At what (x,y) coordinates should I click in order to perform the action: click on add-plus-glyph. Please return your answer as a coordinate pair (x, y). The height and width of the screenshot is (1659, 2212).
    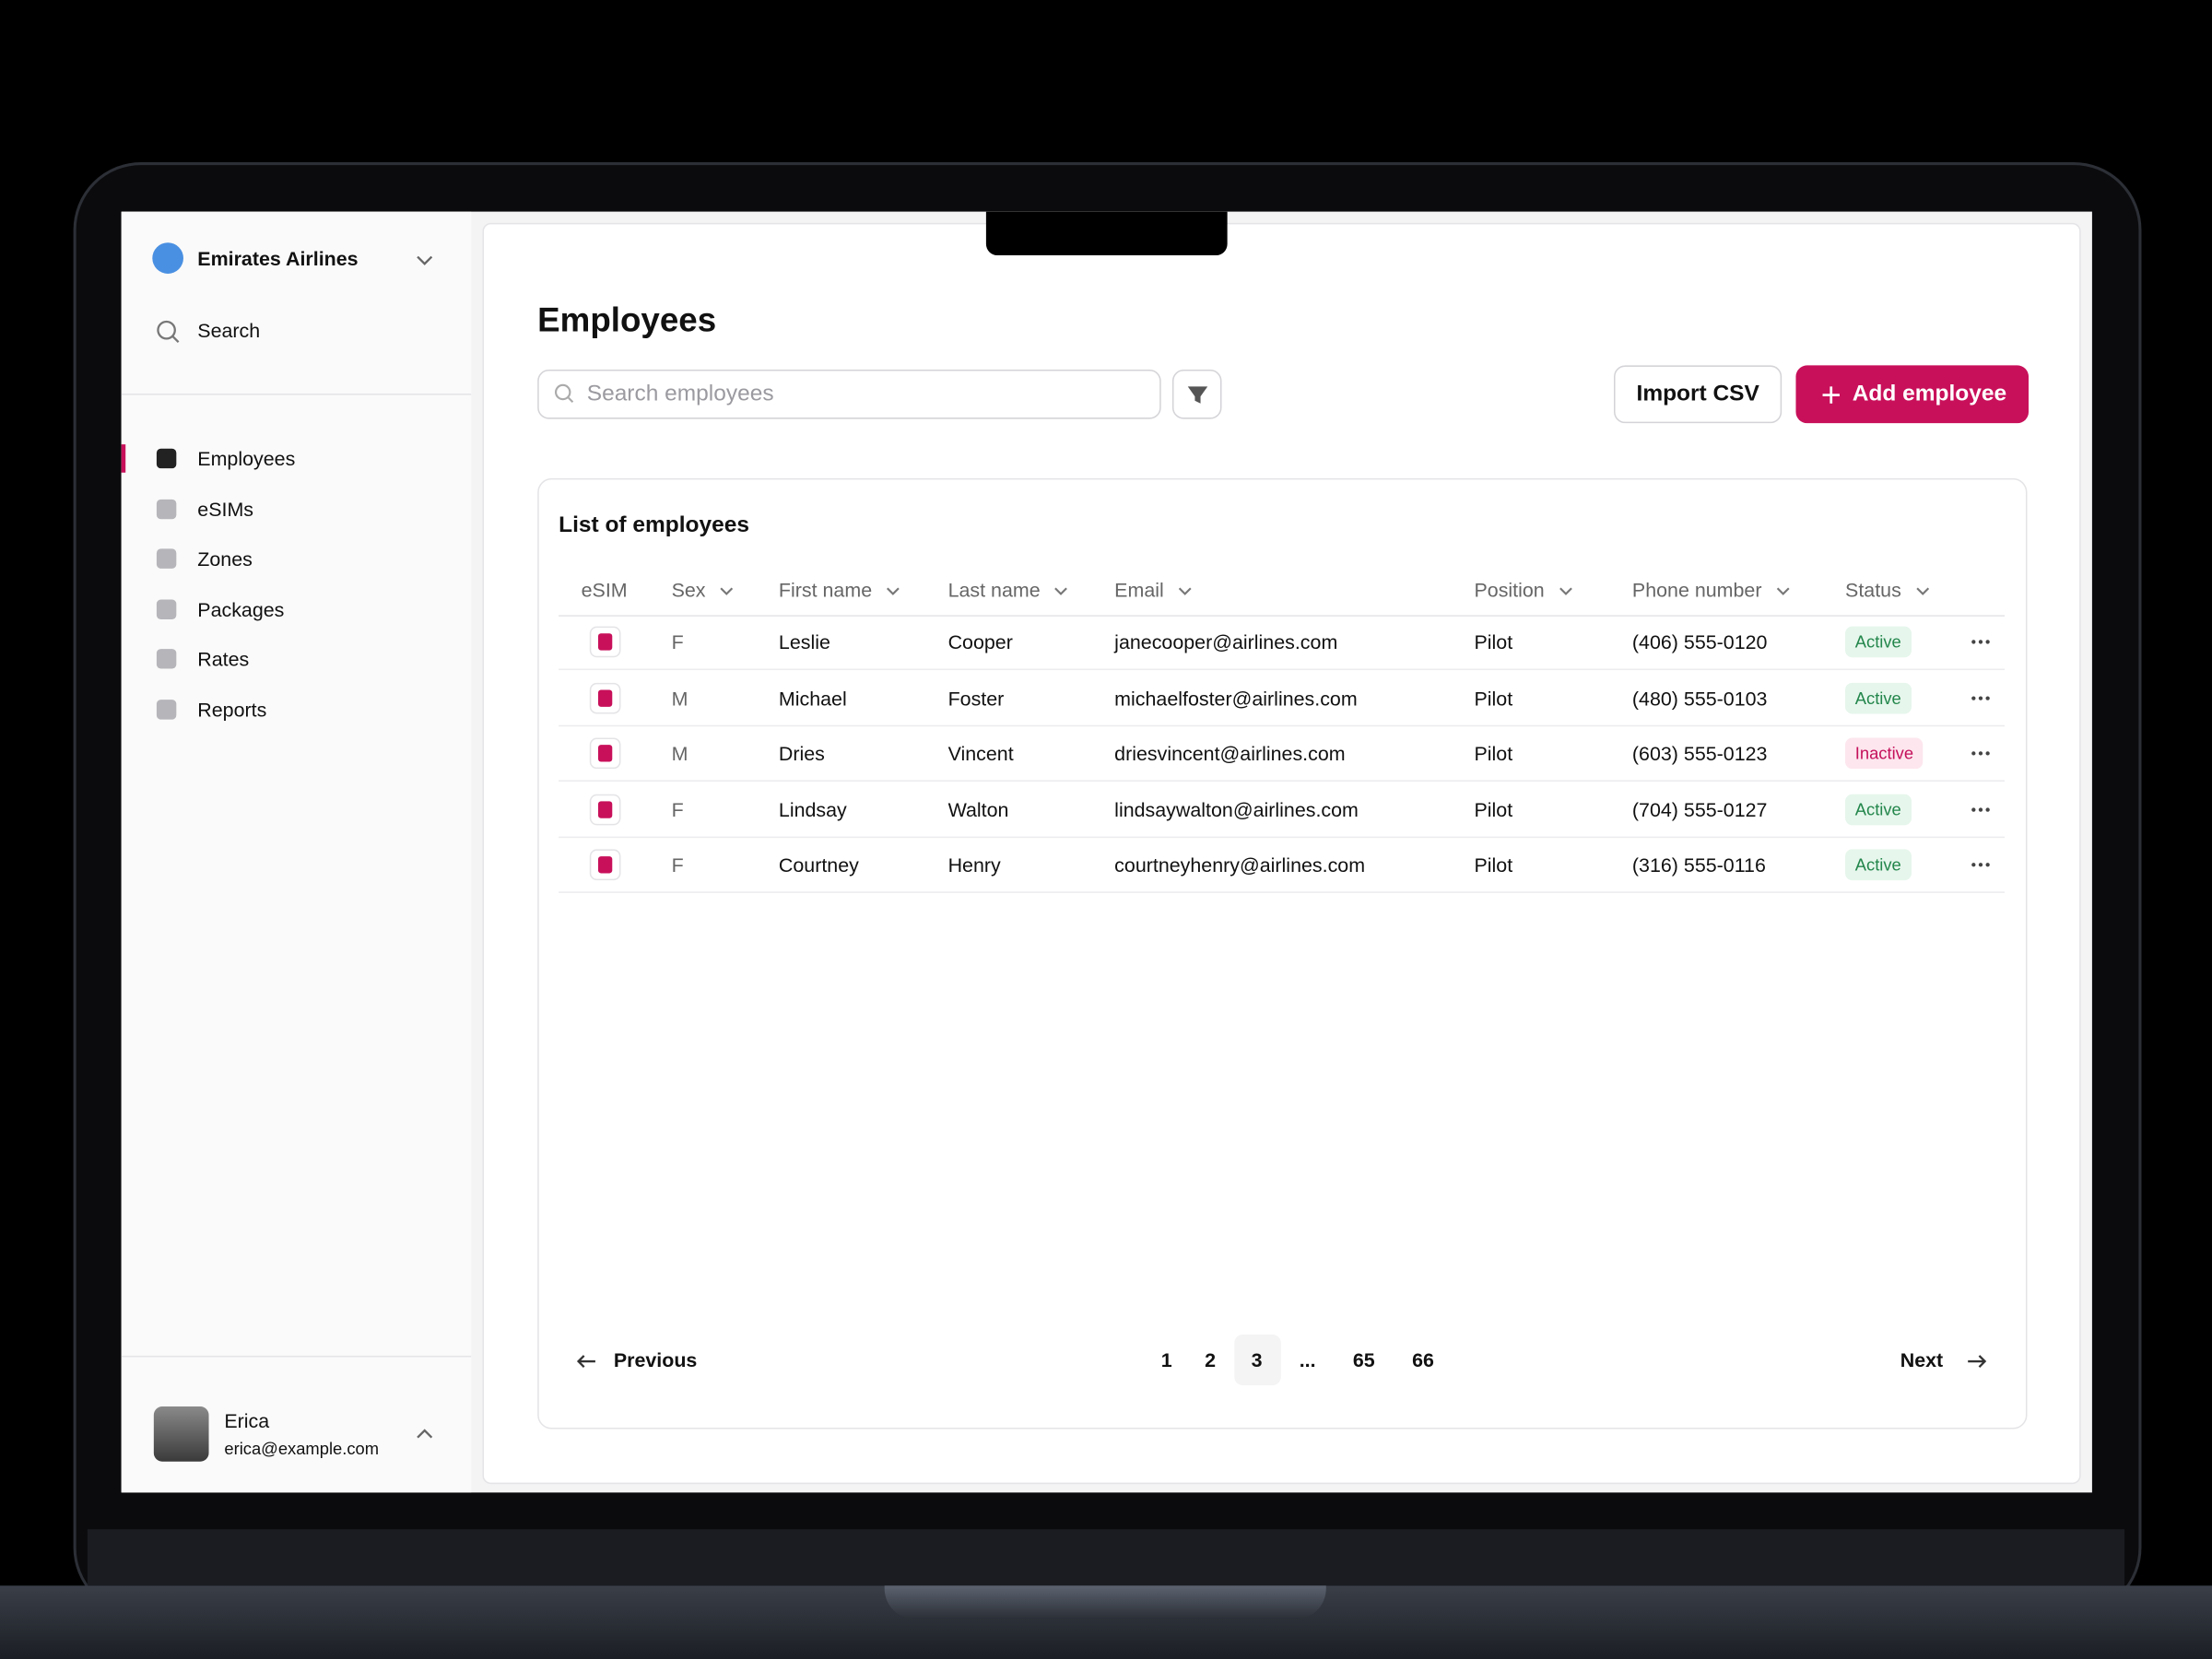
    Looking at the image, I should click on (1831, 395).